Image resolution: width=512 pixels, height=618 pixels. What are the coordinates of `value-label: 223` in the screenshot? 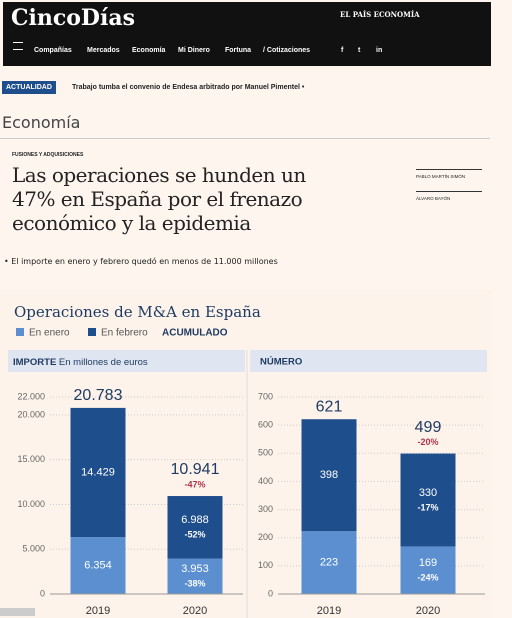 It's located at (329, 563).